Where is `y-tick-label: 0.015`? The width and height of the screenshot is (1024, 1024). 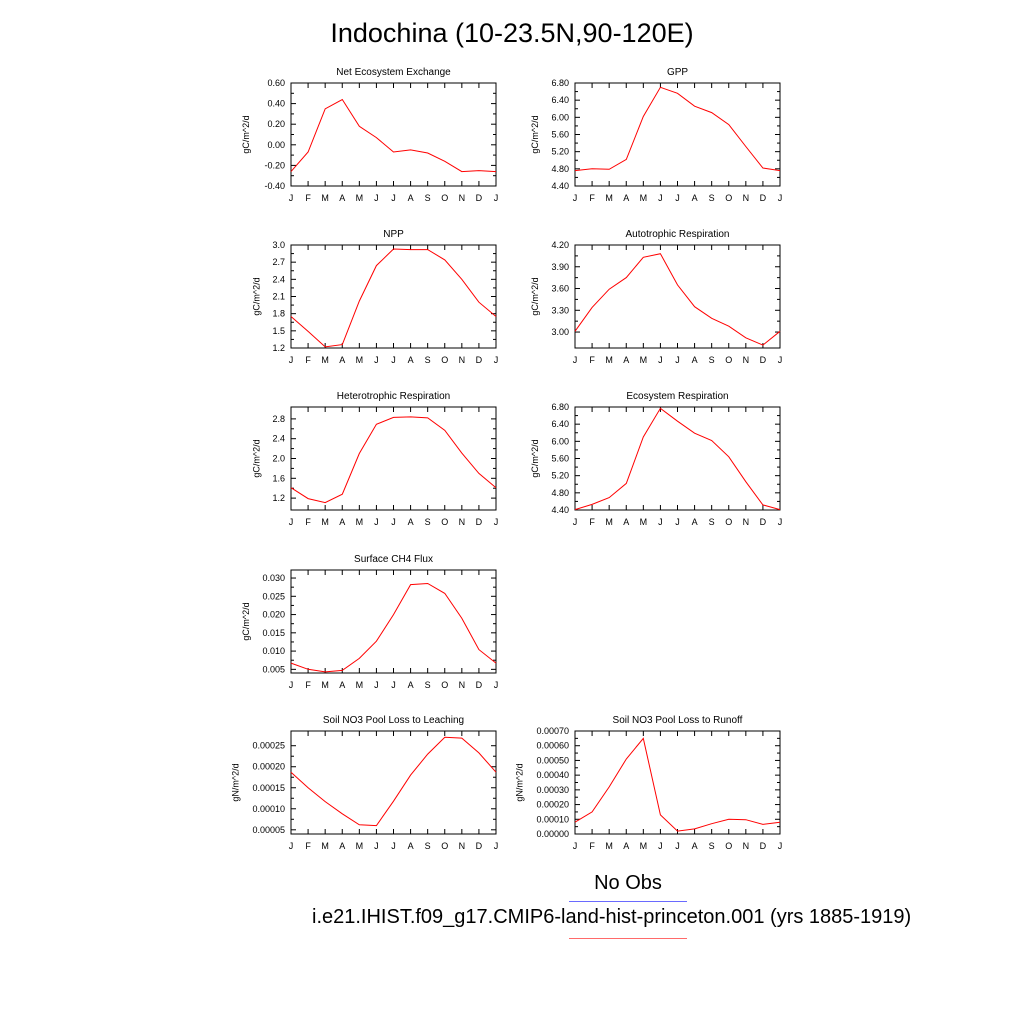 y-tick-label: 0.015 is located at coordinates (273, 633).